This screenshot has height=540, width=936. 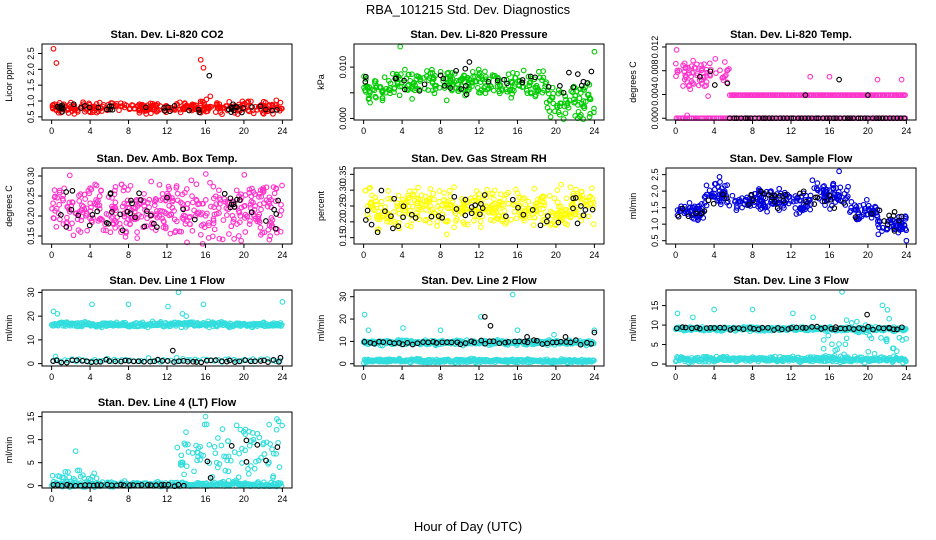 I want to click on chart-title: Stan. Dev. Line 1 Flow, so click(x=167, y=281).